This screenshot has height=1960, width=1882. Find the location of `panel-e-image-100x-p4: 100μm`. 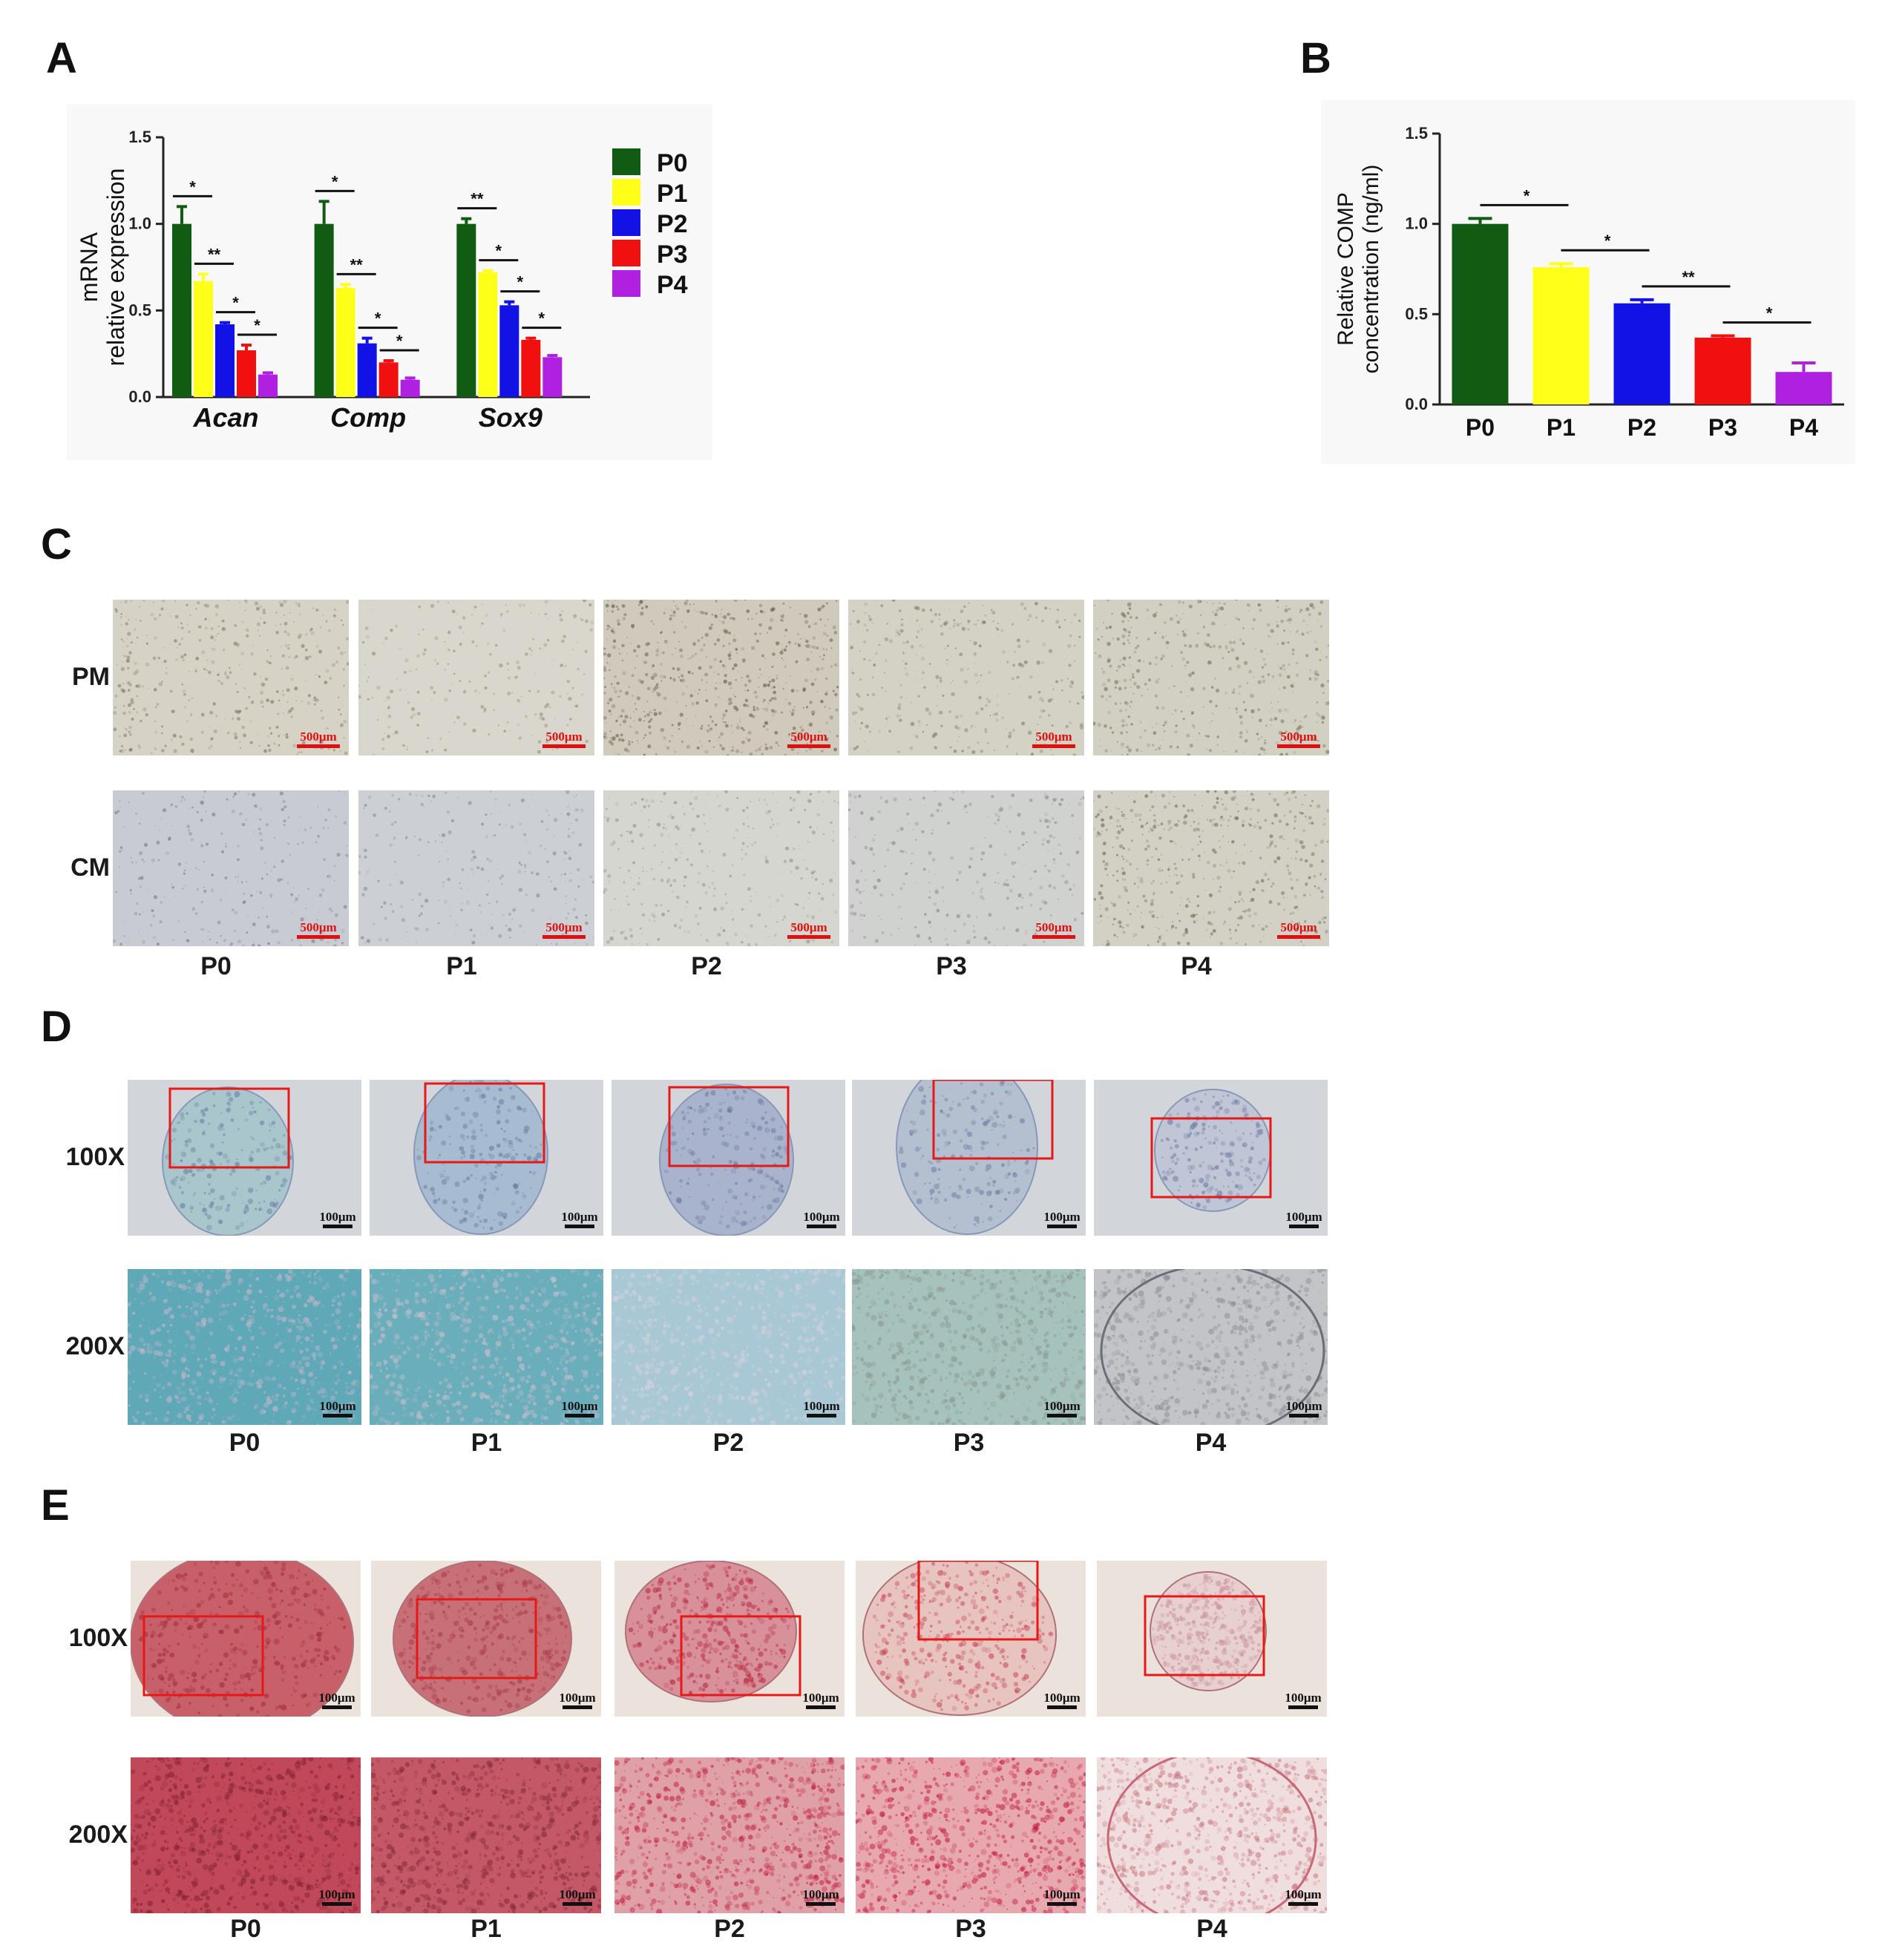

panel-e-image-100x-p4: 100μm is located at coordinates (1212, 1639).